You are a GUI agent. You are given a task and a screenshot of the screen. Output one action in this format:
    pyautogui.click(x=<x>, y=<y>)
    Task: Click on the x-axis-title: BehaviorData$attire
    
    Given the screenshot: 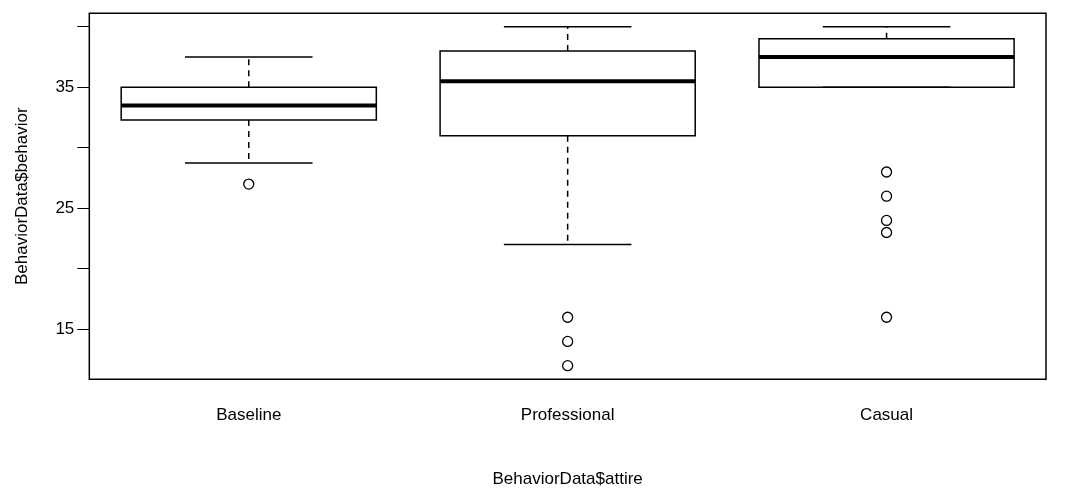 What is the action you would take?
    pyautogui.click(x=567, y=479)
    